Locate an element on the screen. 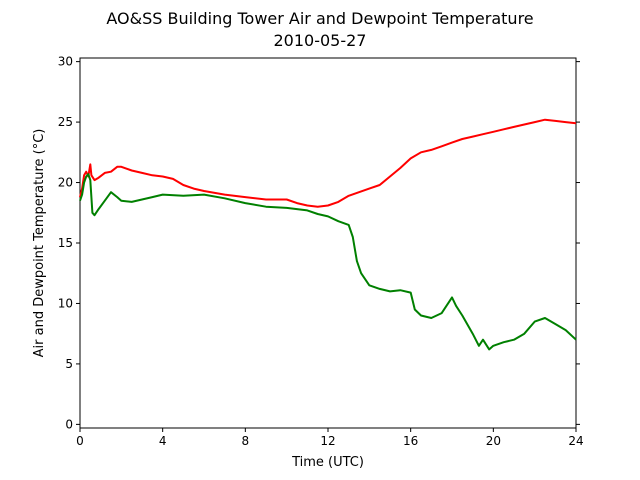 This screenshot has height=480, width=640. y-tick-label-3: 15 is located at coordinates (65, 243).